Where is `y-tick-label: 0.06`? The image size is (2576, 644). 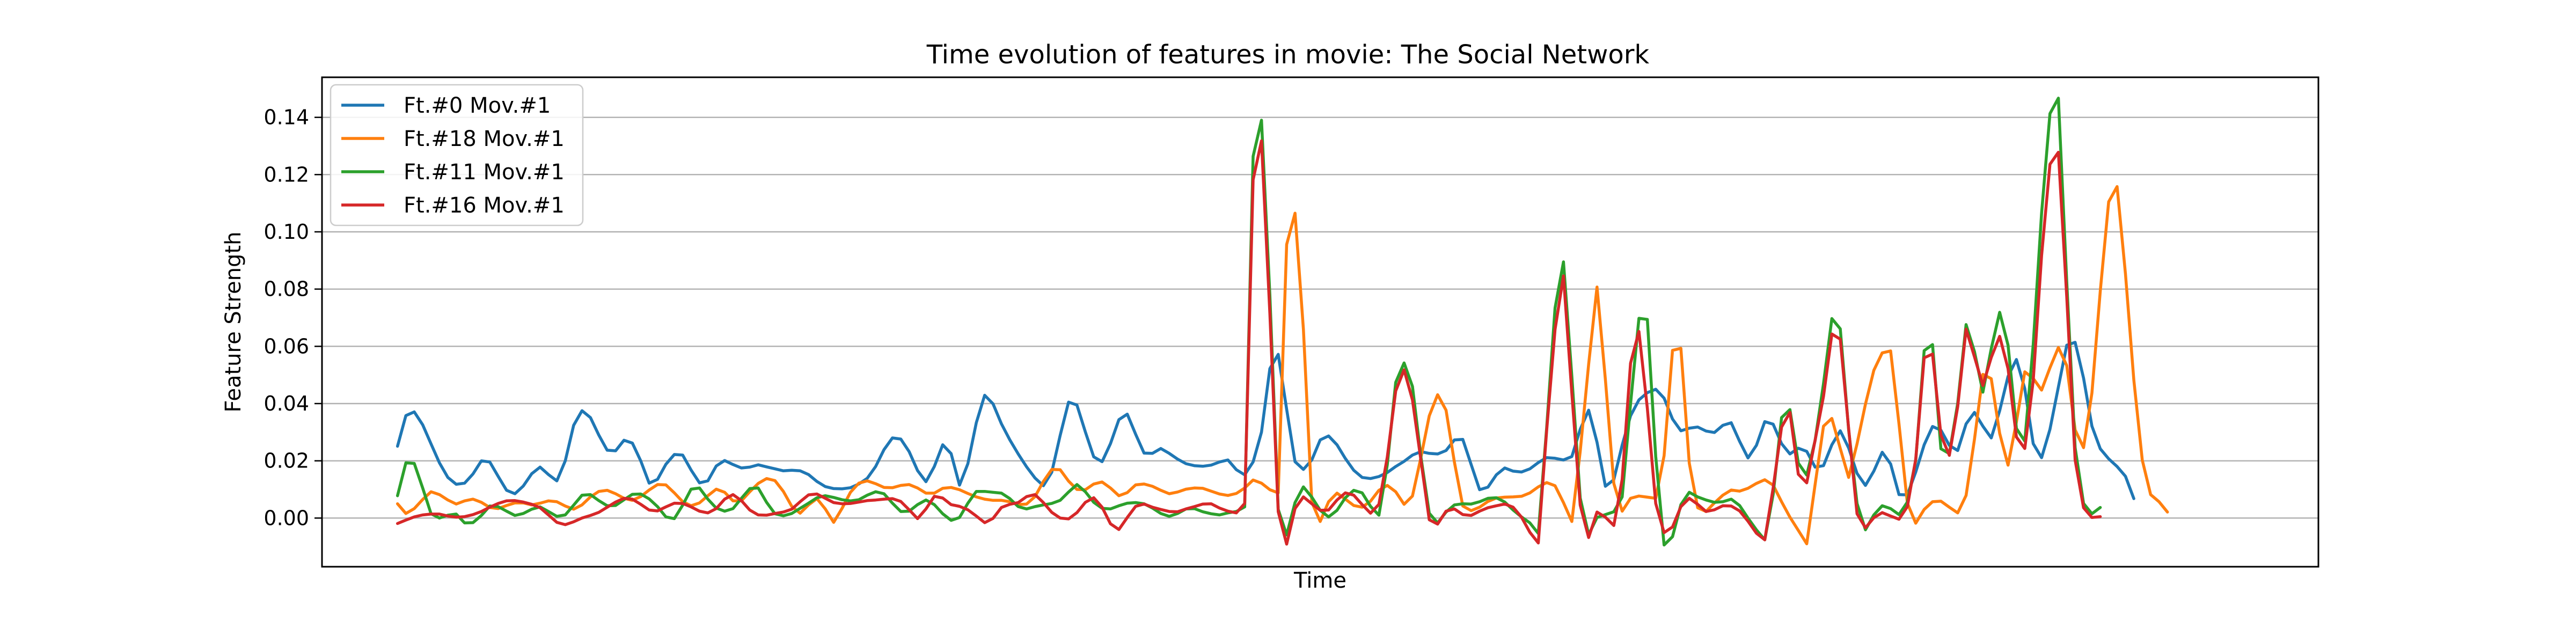
y-tick-label: 0.06 is located at coordinates (286, 346).